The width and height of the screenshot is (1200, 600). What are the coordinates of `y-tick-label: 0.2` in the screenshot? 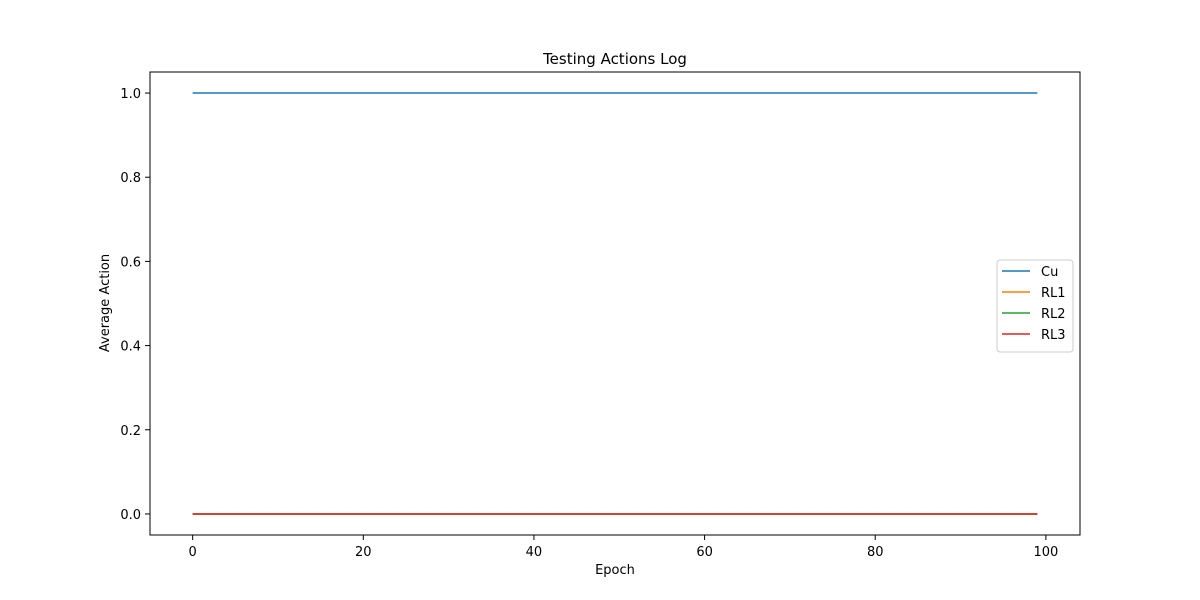 It's located at (130, 431).